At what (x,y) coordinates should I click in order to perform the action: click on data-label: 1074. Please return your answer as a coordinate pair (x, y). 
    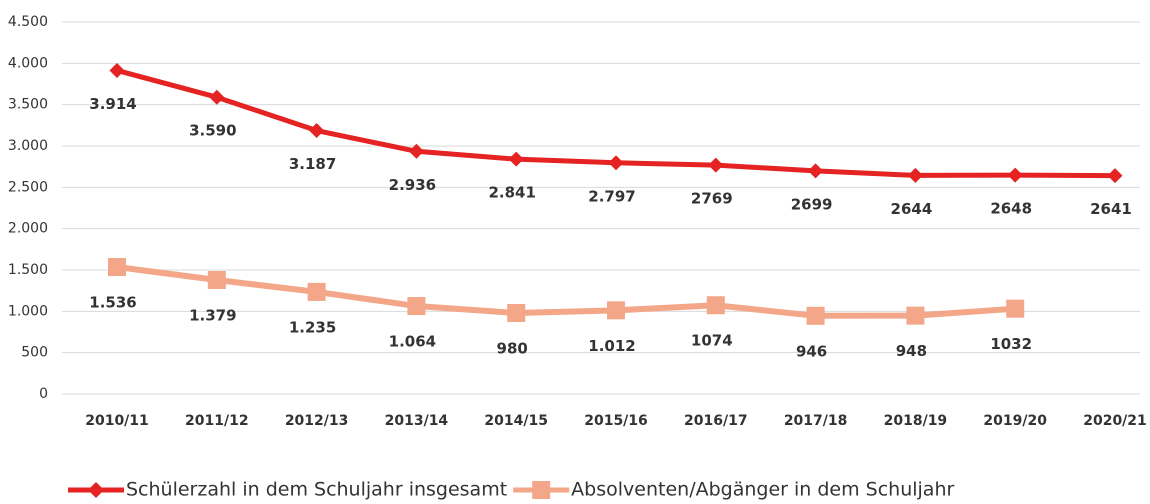
    Looking at the image, I should click on (712, 341).